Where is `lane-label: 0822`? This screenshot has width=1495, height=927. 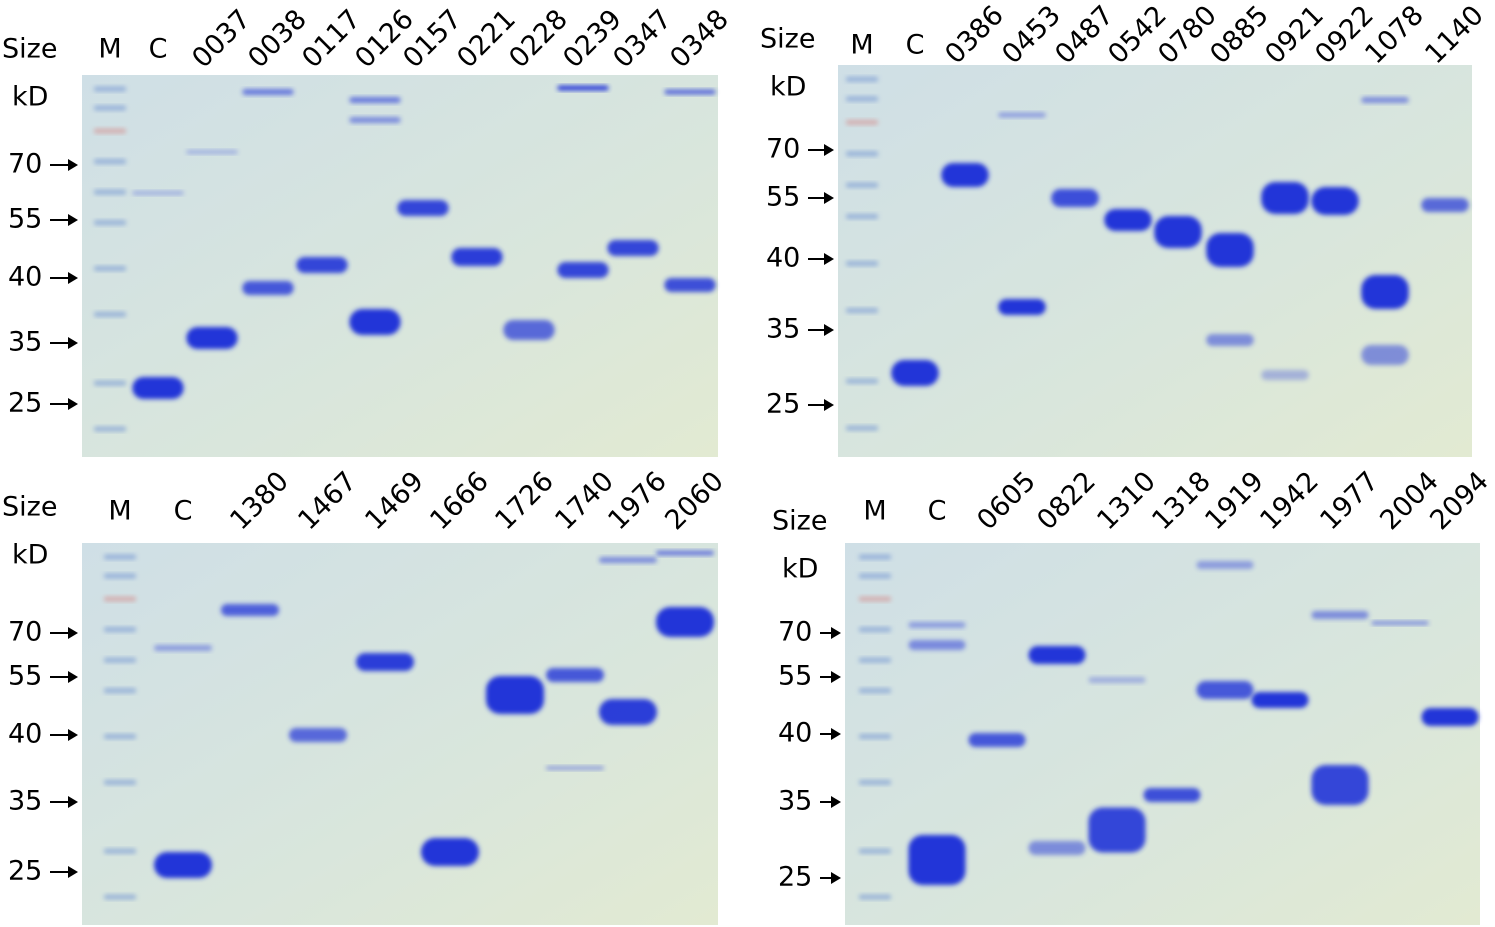 lane-label: 0822 is located at coordinates (1066, 501).